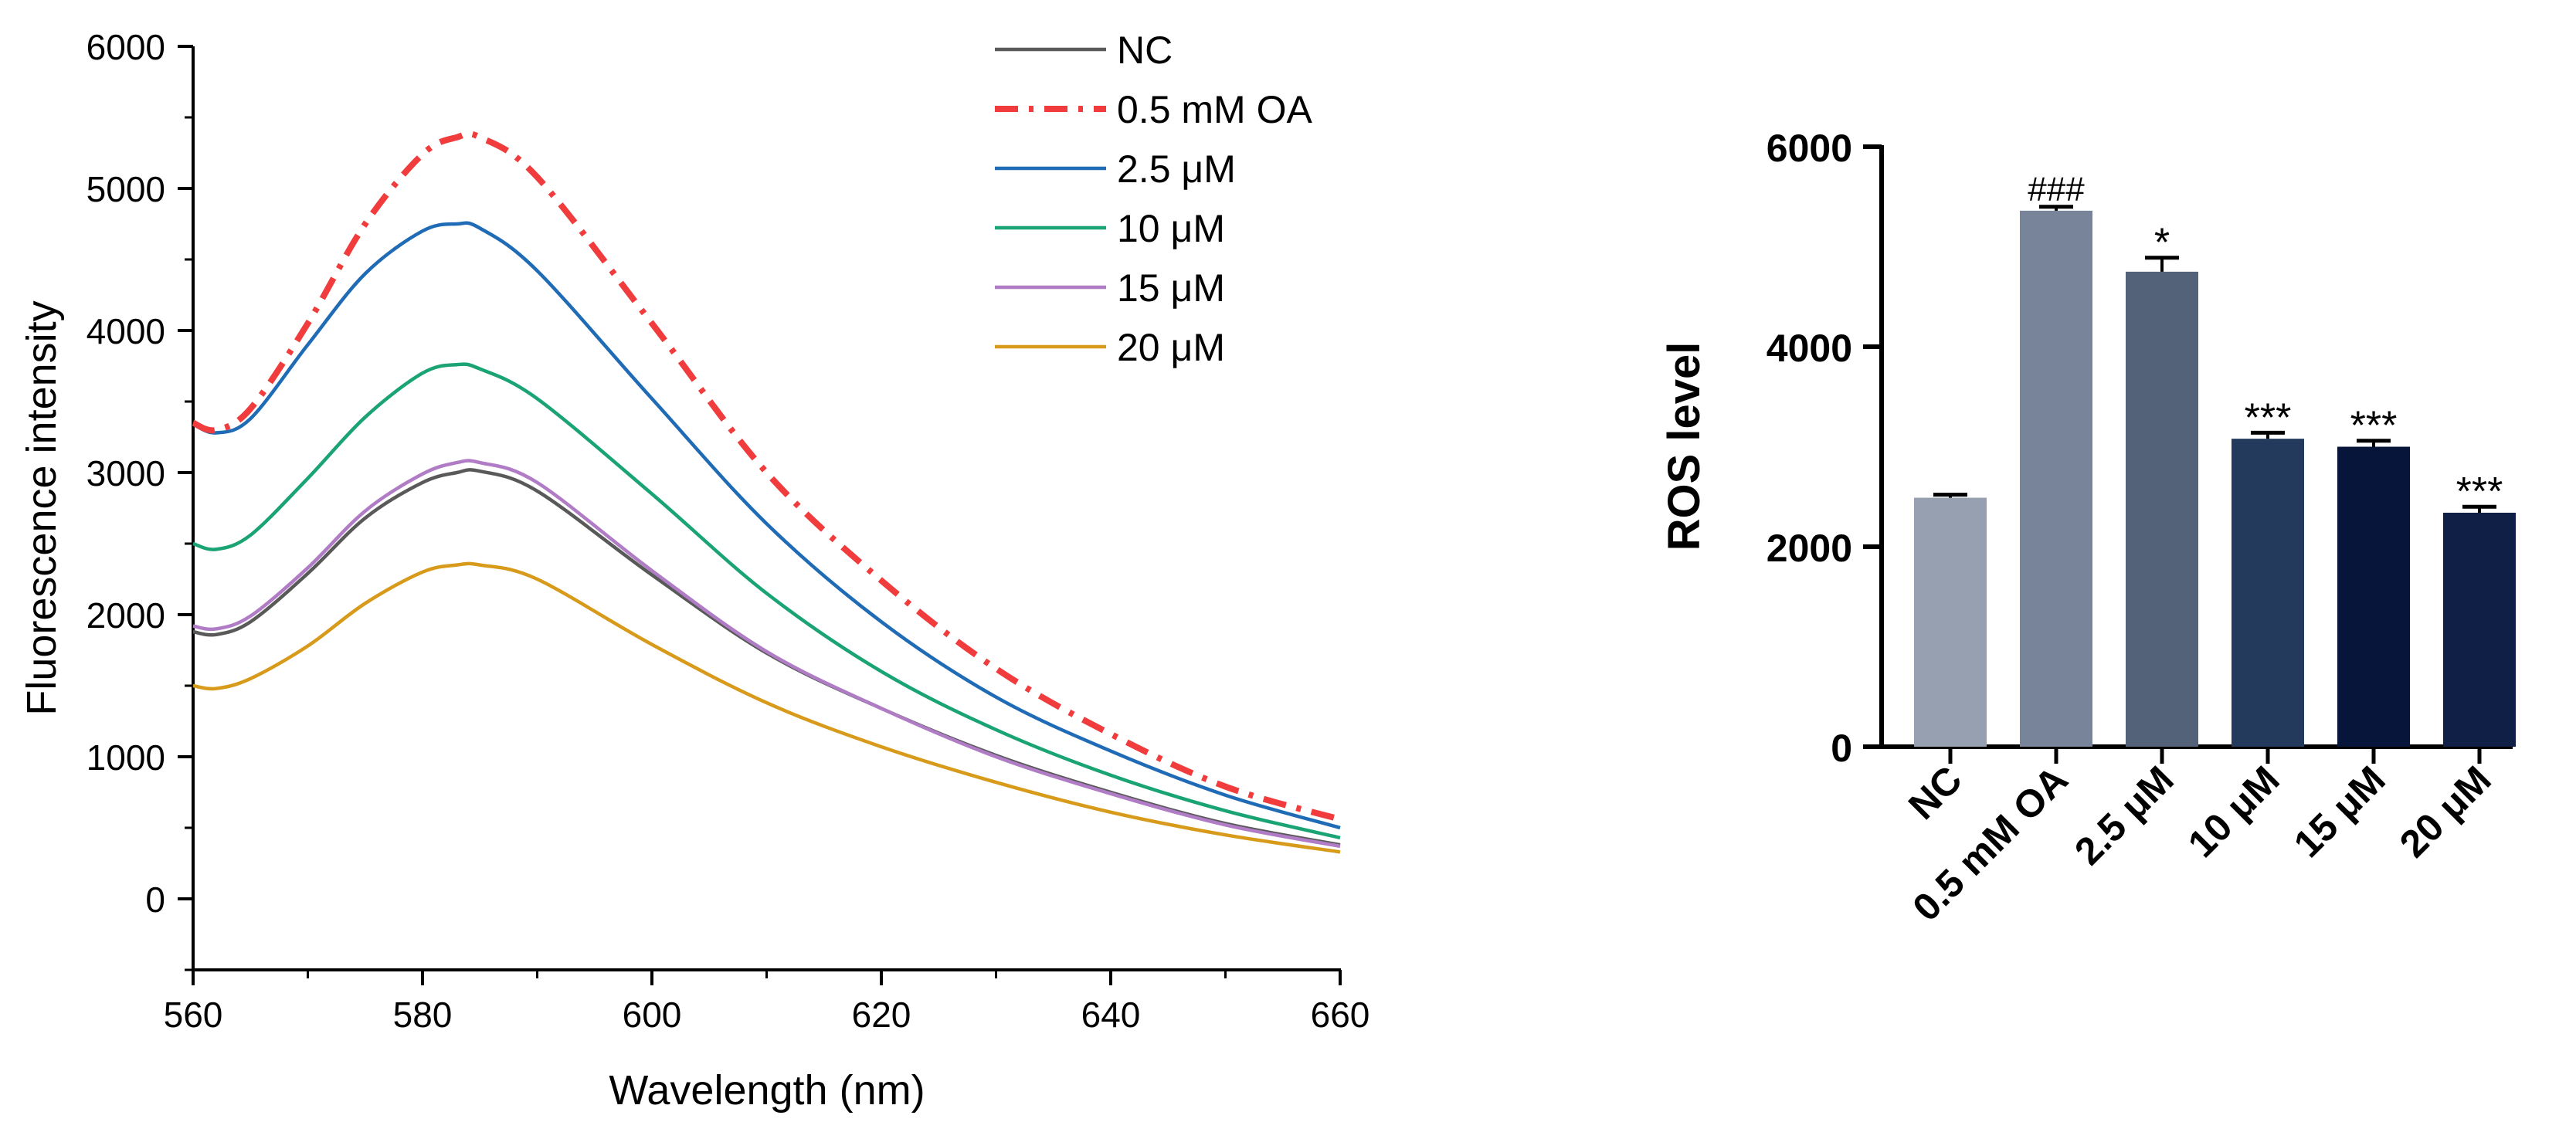 This screenshot has width=2576, height=1139. I want to click on line-chart-y-ticks: 0 1000 2000 3000 4000 5000 6000, so click(140, 499).